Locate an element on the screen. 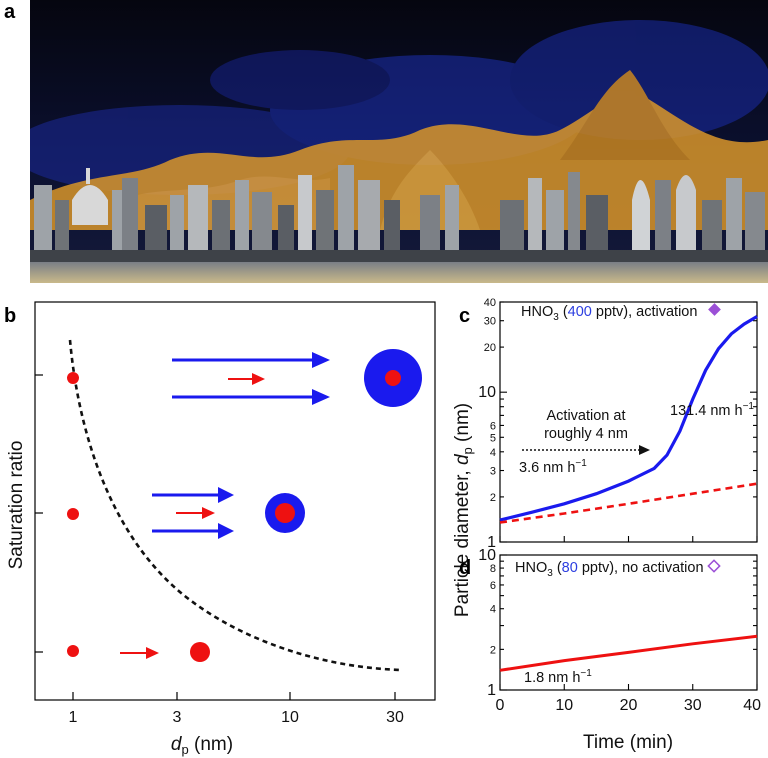 The width and height of the screenshot is (768, 758). panel-d-xtick-label: 10 is located at coordinates (564, 705).